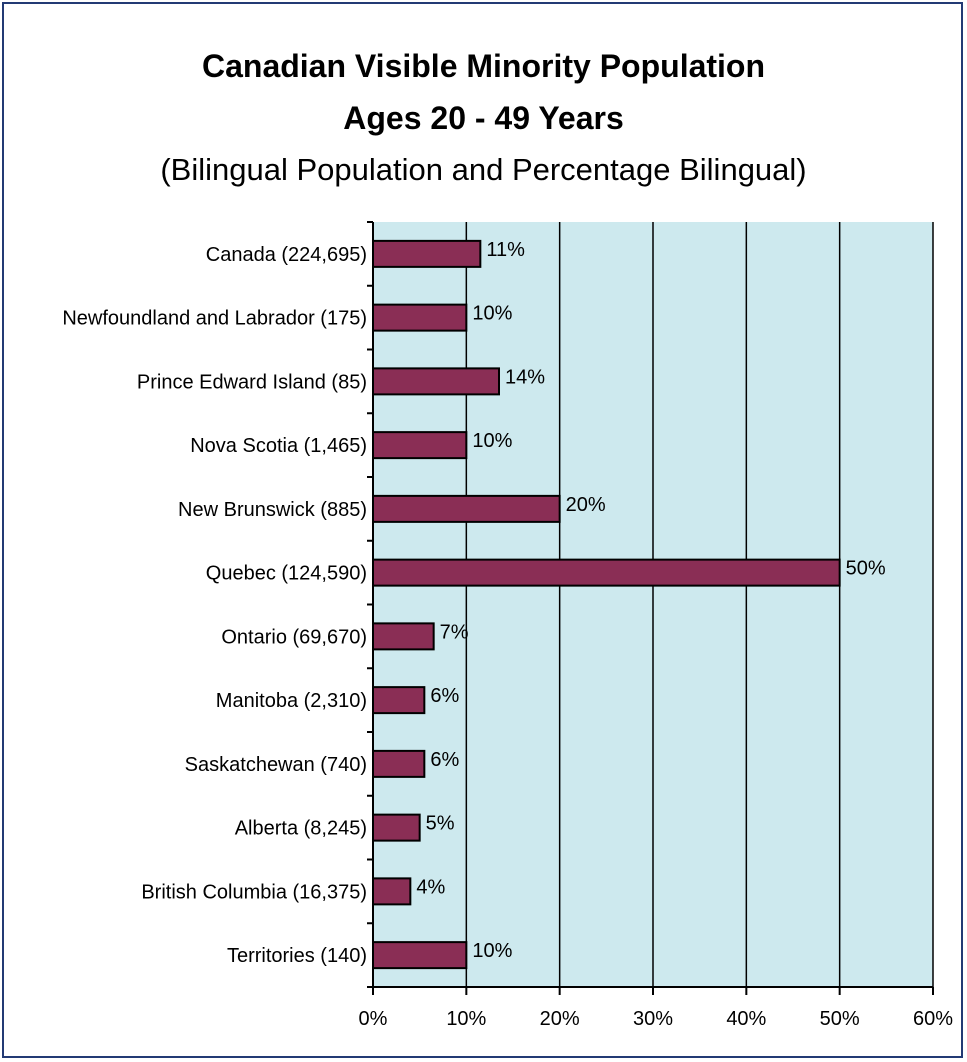 The image size is (967, 1062). I want to click on chart-title: Canadian Visible Minority Population, so click(483, 66).